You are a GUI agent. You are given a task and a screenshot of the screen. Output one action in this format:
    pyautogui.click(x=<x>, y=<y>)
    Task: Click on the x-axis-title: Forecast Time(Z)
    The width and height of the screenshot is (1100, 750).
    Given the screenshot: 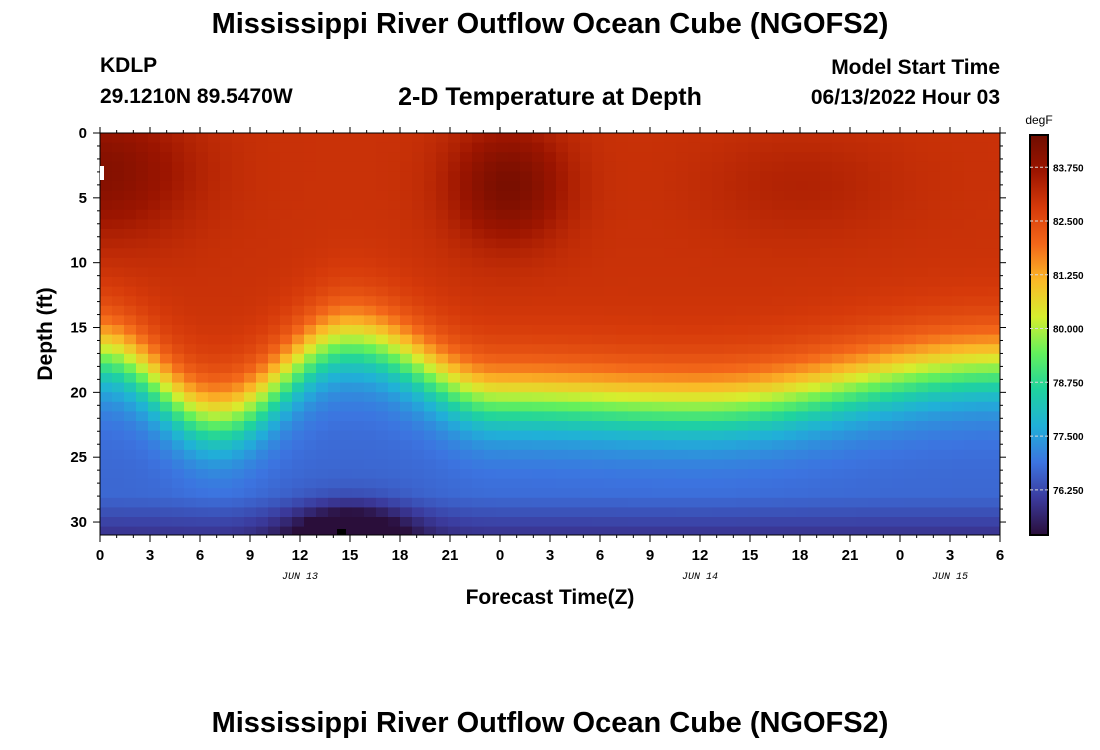 What is the action you would take?
    pyautogui.click(x=550, y=597)
    